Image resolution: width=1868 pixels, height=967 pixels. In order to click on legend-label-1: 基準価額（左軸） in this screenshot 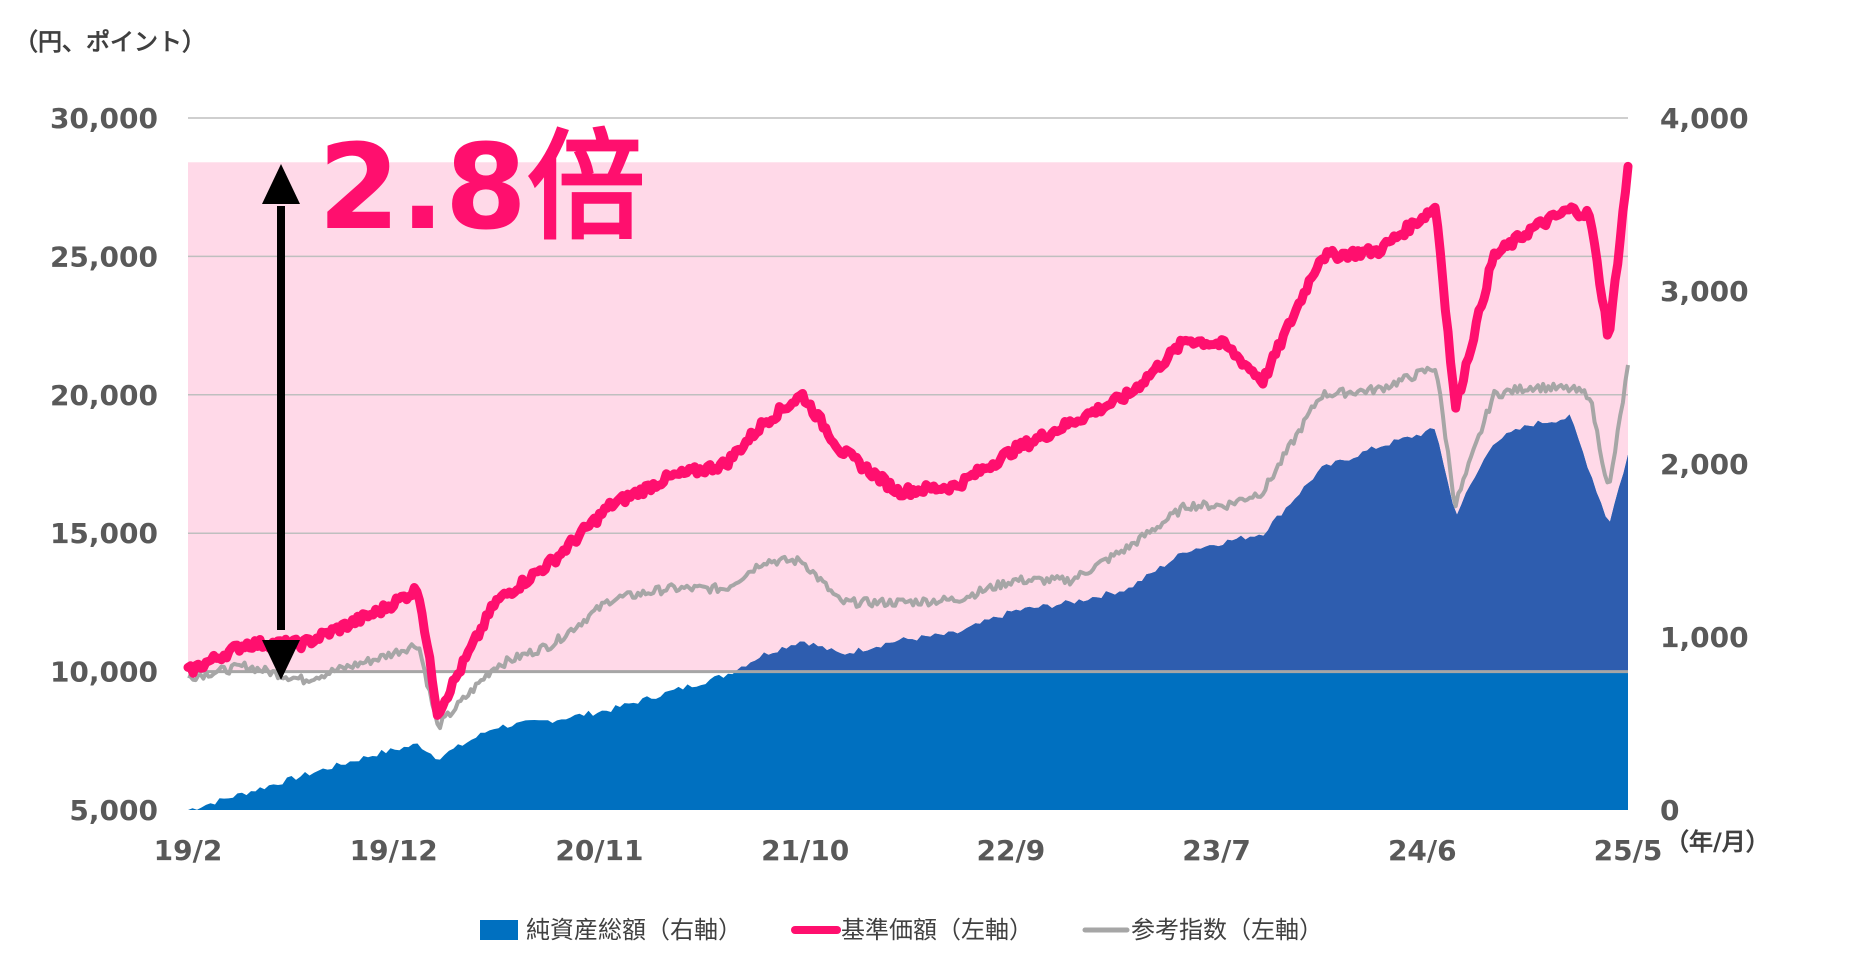, I will do `click(937, 930)`.